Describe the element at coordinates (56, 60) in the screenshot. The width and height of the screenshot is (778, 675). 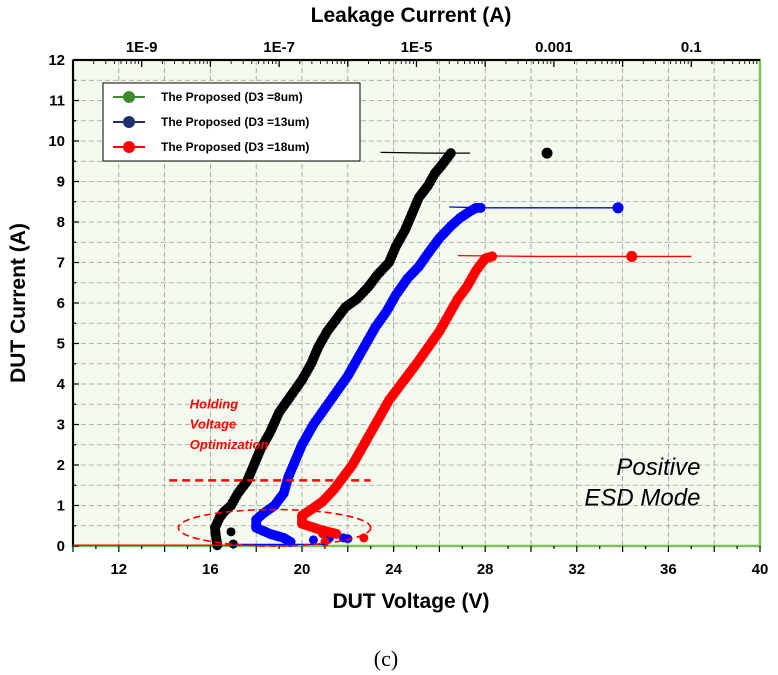
I see `y-tick-label: 12` at that location.